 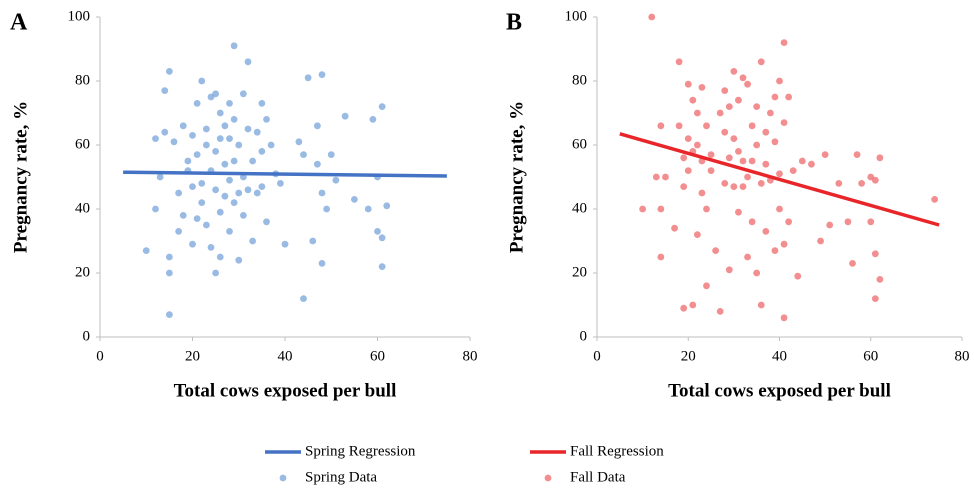 What do you see at coordinates (82, 80) in the screenshot?
I see `y-tick-label: 80` at bounding box center [82, 80].